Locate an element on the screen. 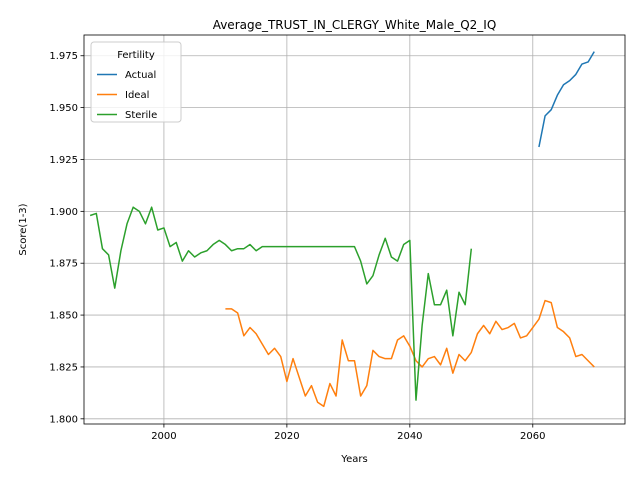 The height and width of the screenshot is (480, 640). series-line-actual is located at coordinates (566, 99).